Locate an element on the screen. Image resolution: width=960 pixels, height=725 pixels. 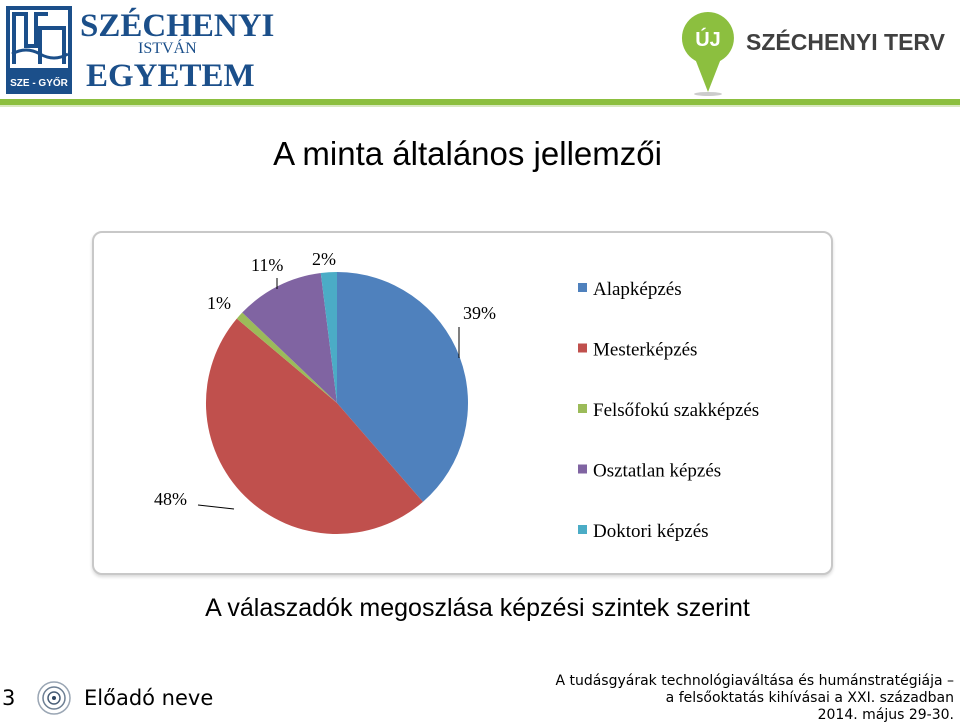
szechenyi-istvan-egyetem-logo: SZE - GYŐR SZÉCHENYI ISTVÁN EGYETEM is located at coordinates (140, 50).